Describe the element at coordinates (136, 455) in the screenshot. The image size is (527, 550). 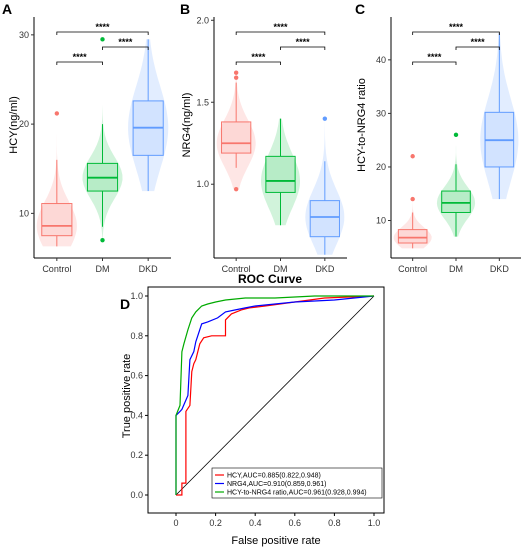
I see `roc-y-tick-label: 0.2` at that location.